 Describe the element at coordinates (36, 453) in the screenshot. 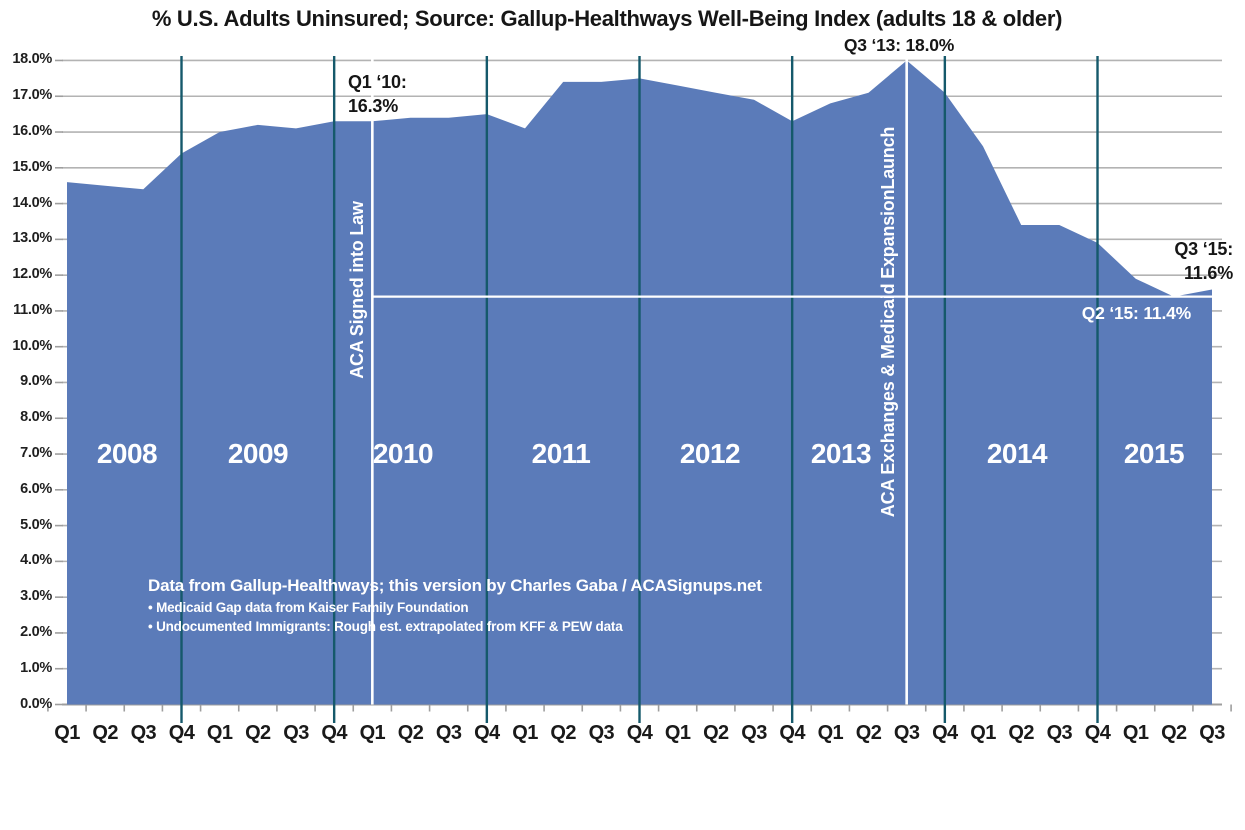

I see `y-axis-label-70: 7.0%` at that location.